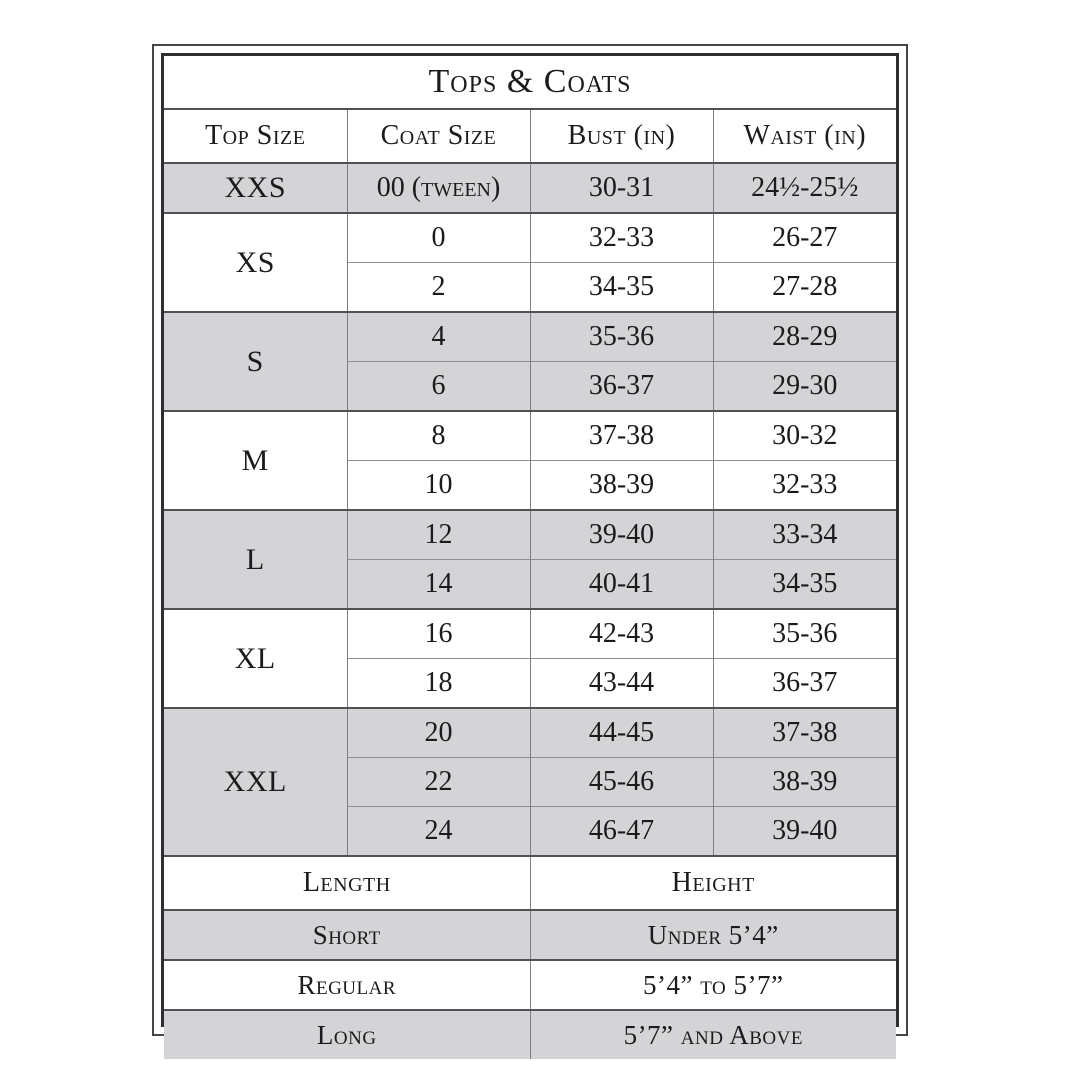 The width and height of the screenshot is (1080, 1080). What do you see at coordinates (438, 336) in the screenshot?
I see `coat-size-cell: 4` at bounding box center [438, 336].